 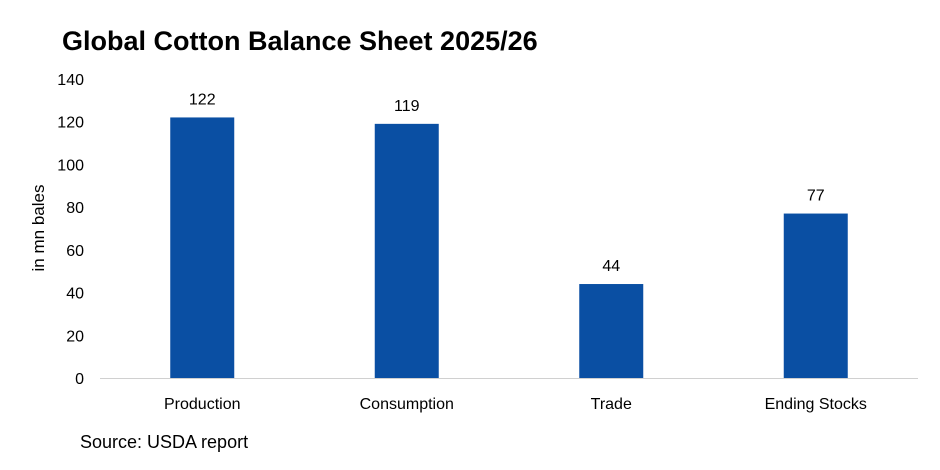 What do you see at coordinates (816, 196) in the screenshot?
I see `data-label: 77` at bounding box center [816, 196].